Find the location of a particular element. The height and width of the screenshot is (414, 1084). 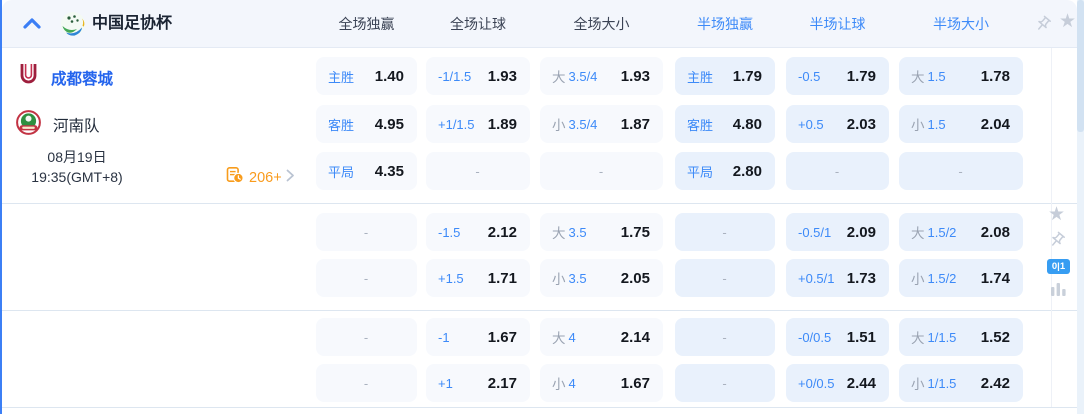

odds-cell-half-ou-s2r1: 大 1.5/2 2.08 is located at coordinates (961, 232).